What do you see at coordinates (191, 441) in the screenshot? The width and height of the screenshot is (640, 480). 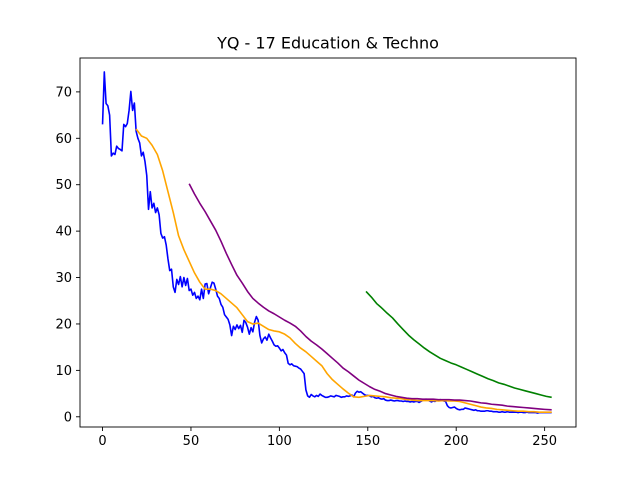 I see `x-tick-label: 50` at bounding box center [191, 441].